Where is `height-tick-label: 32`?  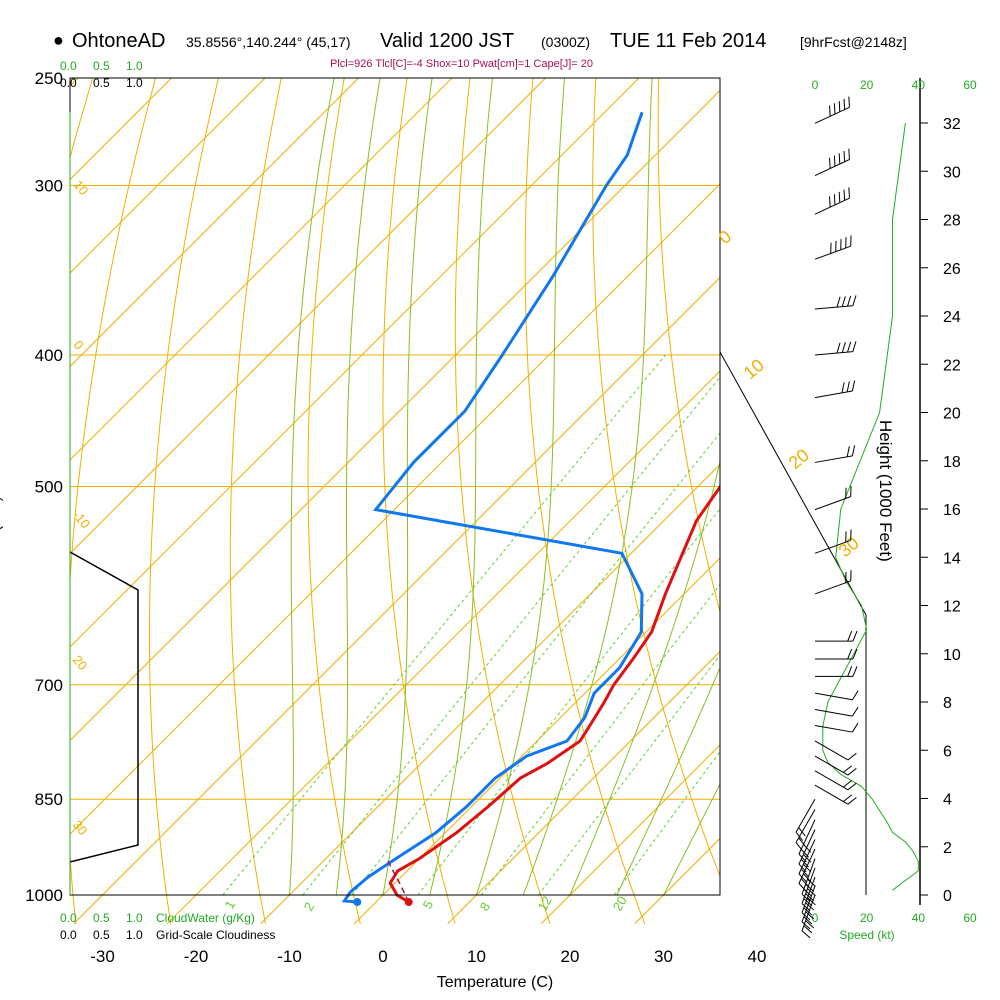 height-tick-label: 32 is located at coordinates (952, 124).